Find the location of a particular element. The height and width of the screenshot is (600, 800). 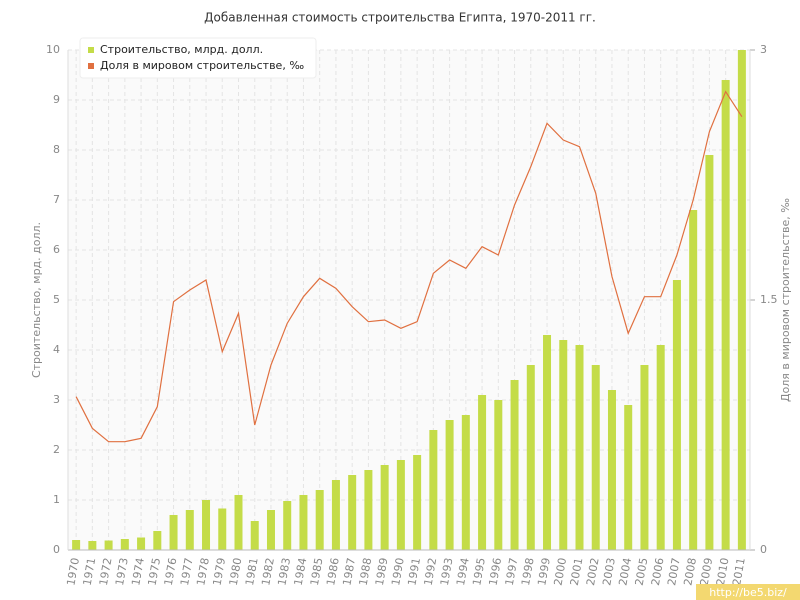

x-tick-label: 2003 is located at coordinates (609, 572).